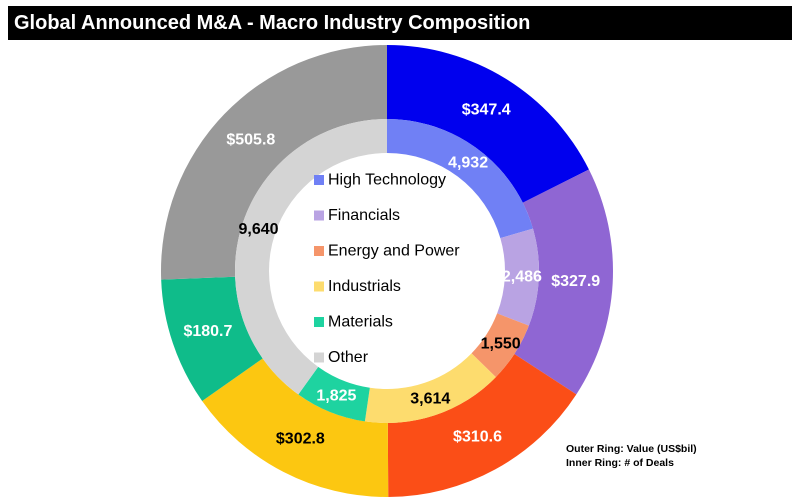 The image size is (800, 502). I want to click on inner-label-4: 3,614, so click(430, 398).